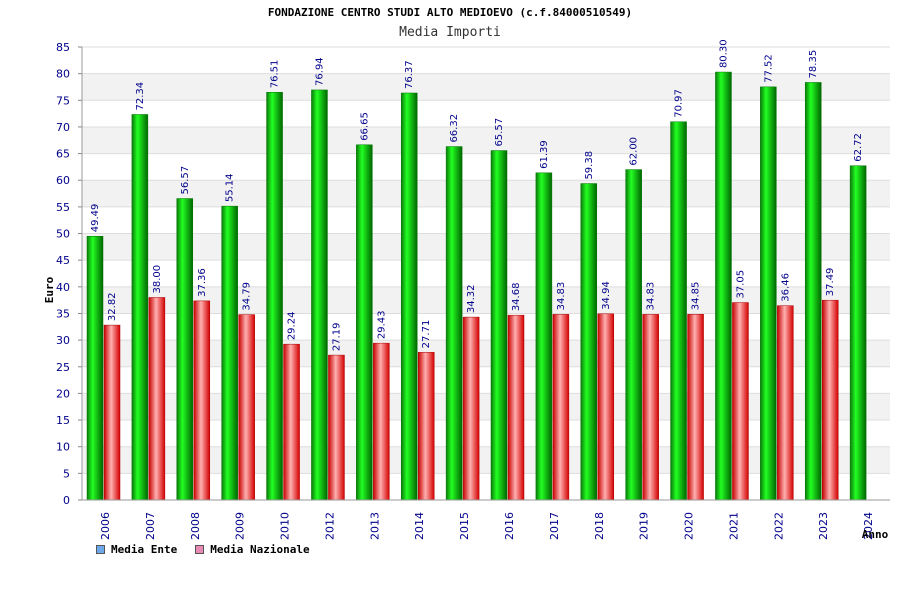  What do you see at coordinates (63, 74) in the screenshot?
I see `y-tick-label: 80` at bounding box center [63, 74].